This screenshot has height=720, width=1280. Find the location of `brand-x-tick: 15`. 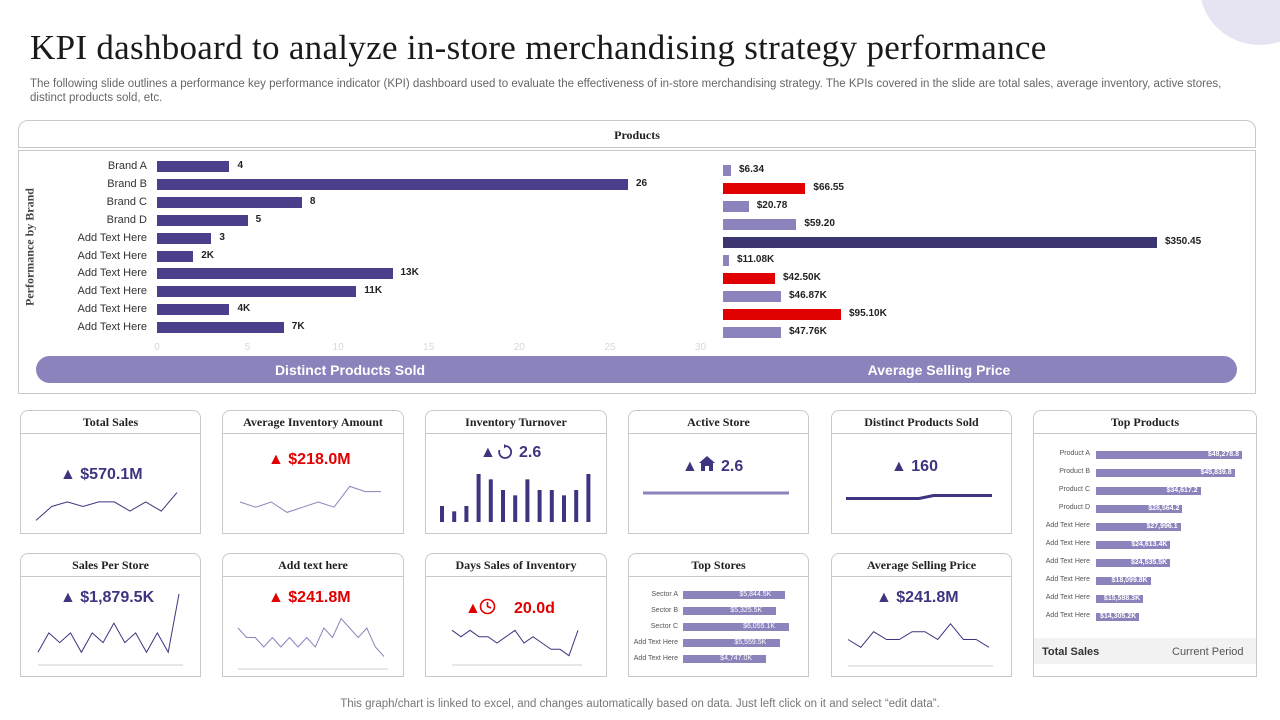

brand-x-tick: 15 is located at coordinates (429, 347).